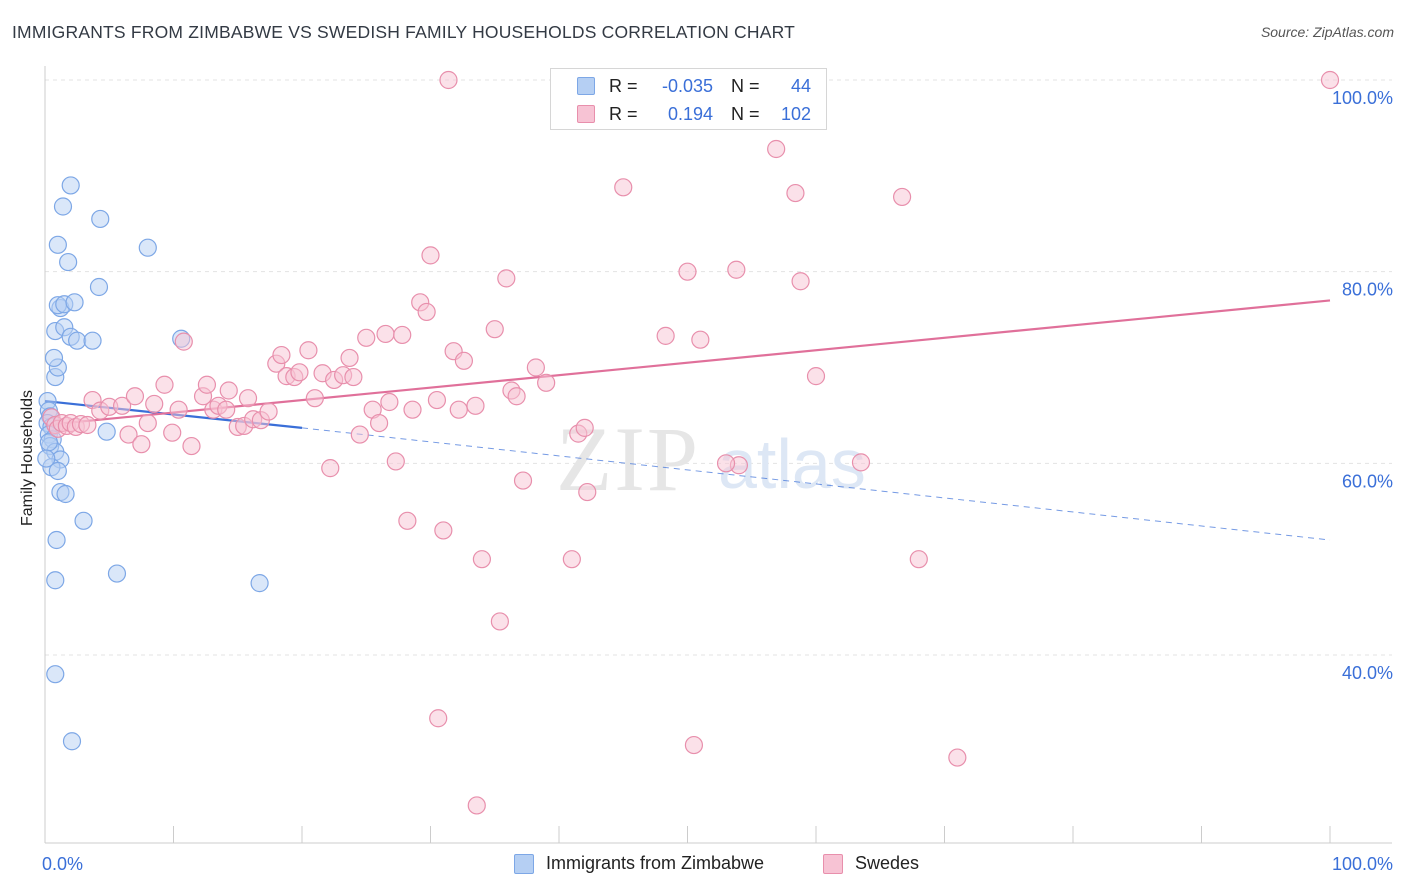 This screenshot has height=892, width=1406. I want to click on y-tick-label: 40.0%, so click(1367, 673).